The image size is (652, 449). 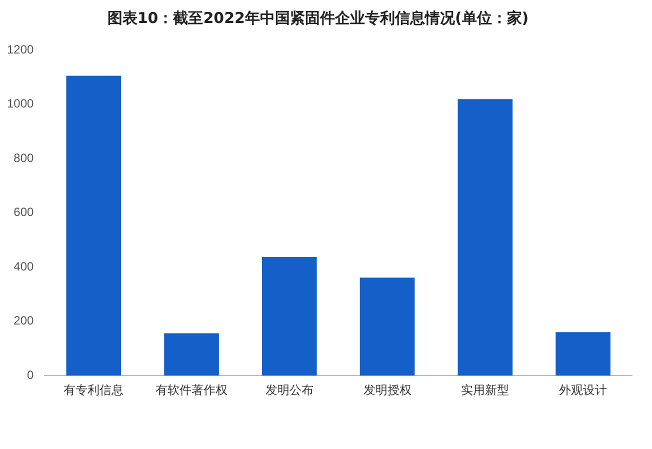 I want to click on y-tick-label: 1000, so click(x=20, y=103).